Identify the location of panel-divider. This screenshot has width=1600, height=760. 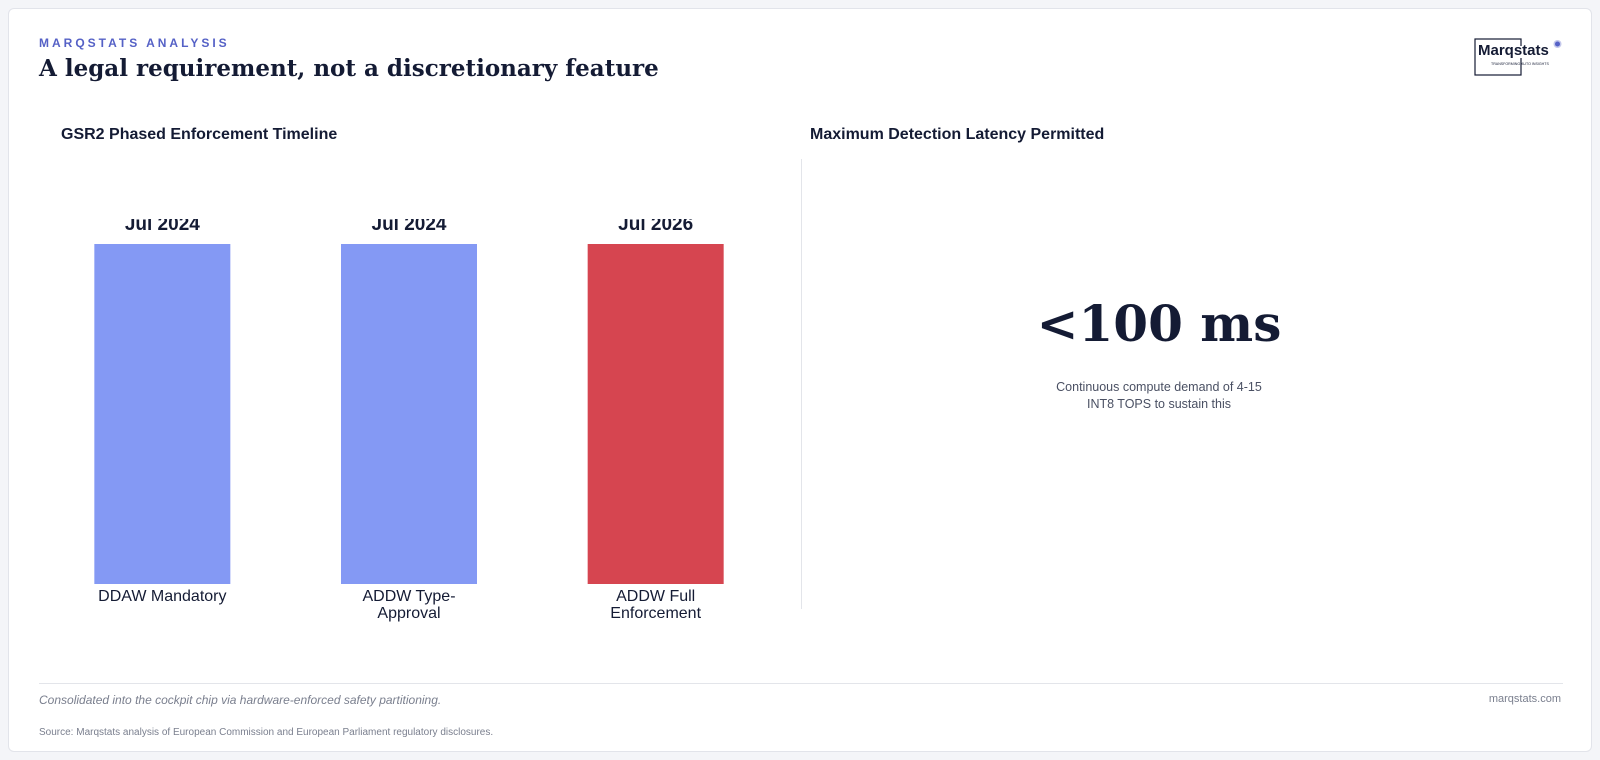
(801, 384).